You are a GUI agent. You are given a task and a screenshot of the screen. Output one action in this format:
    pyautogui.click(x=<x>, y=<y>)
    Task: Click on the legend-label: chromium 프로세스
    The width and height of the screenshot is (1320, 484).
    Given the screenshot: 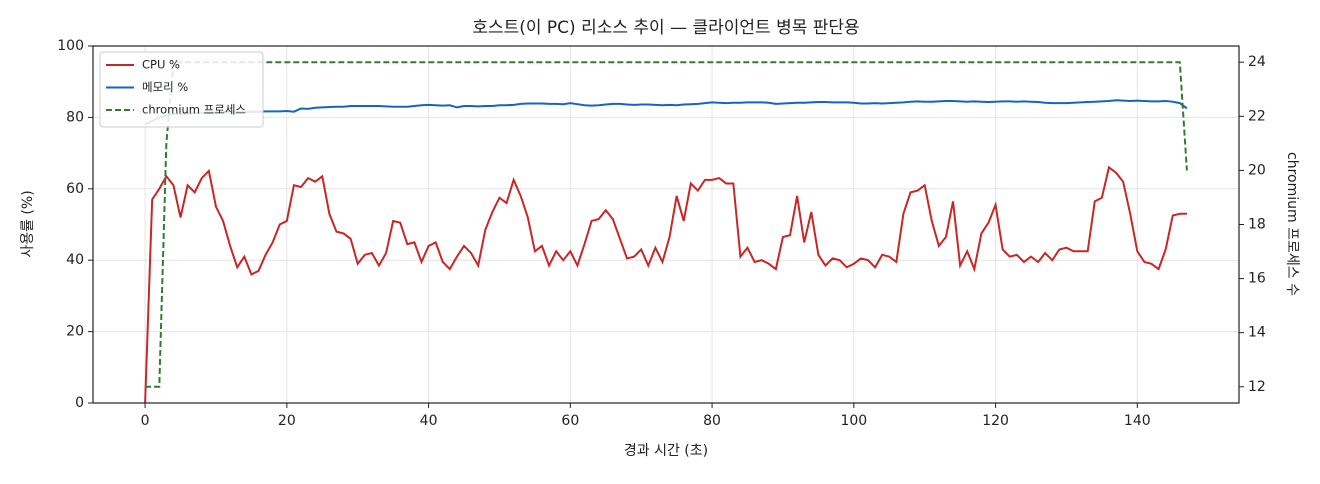 What is the action you would take?
    pyautogui.click(x=194, y=110)
    